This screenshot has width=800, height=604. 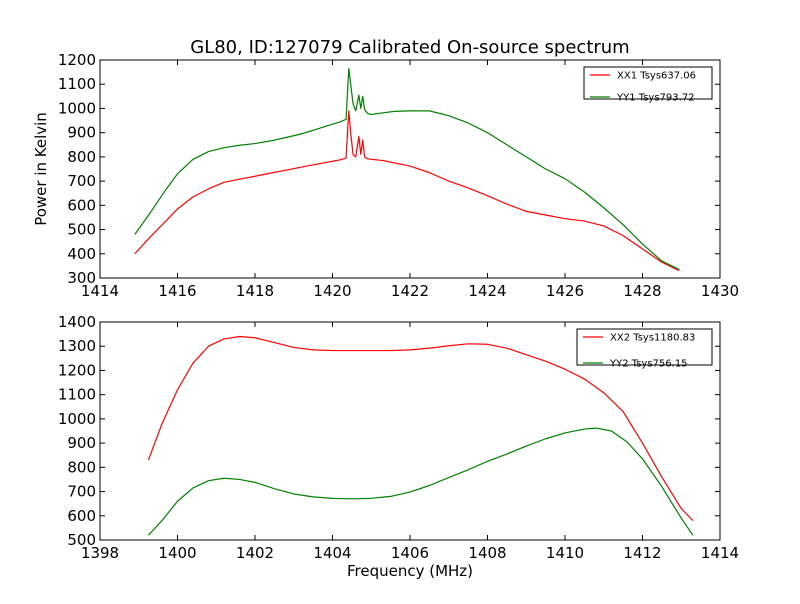 What do you see at coordinates (652, 338) in the screenshot?
I see `legend-label: XX2 Tsys1180.83` at bounding box center [652, 338].